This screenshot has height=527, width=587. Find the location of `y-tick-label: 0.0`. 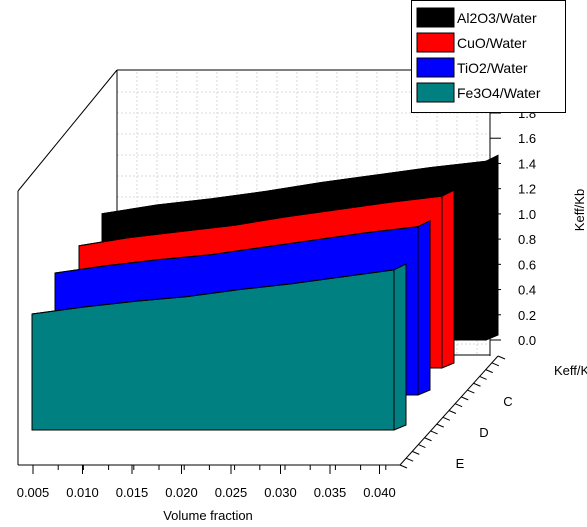

y-tick-label: 0.0 is located at coordinates (527, 340).